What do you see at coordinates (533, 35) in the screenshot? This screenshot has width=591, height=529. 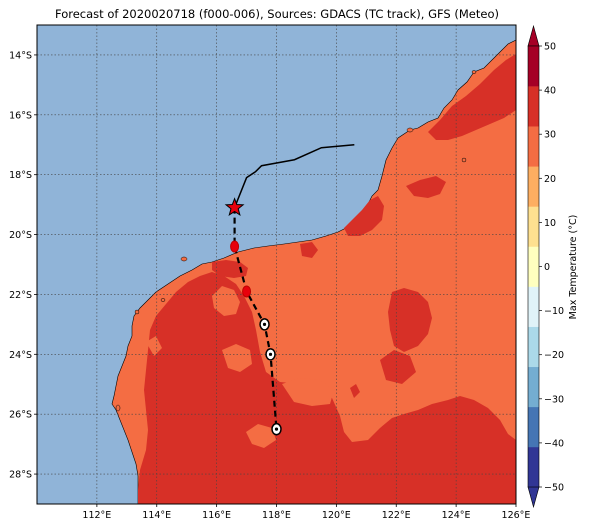 I see `colorbar-extend-top` at bounding box center [533, 35].